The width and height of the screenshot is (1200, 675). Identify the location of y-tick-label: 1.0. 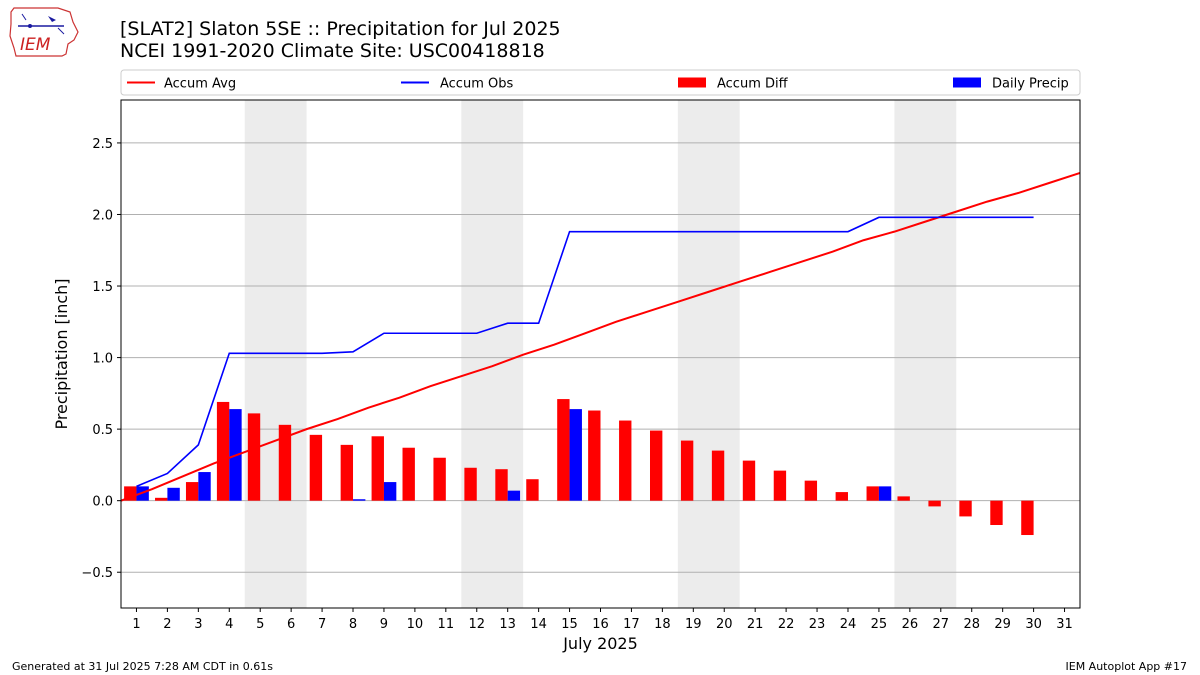
(102, 359).